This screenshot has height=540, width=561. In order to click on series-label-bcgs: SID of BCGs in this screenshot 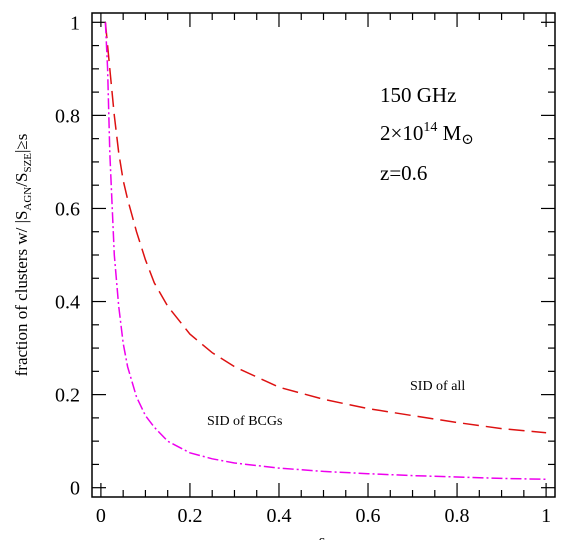, I will do `click(244, 421)`.